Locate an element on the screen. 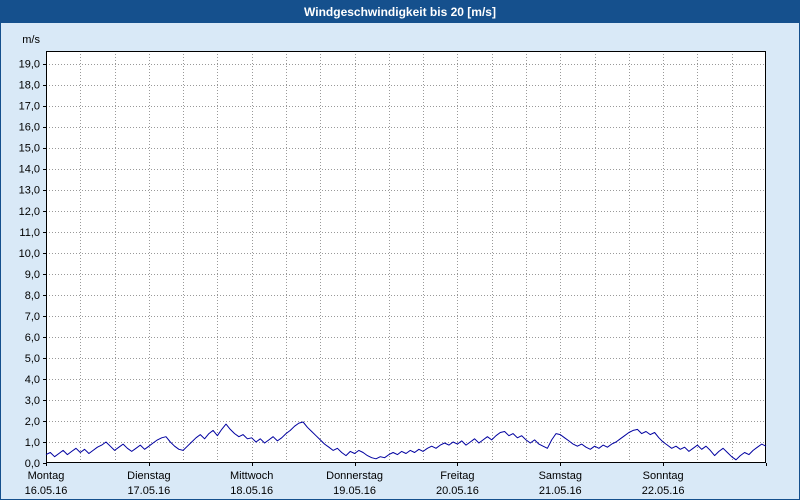  y-tick-label: 12,0 is located at coordinates (29, 212).